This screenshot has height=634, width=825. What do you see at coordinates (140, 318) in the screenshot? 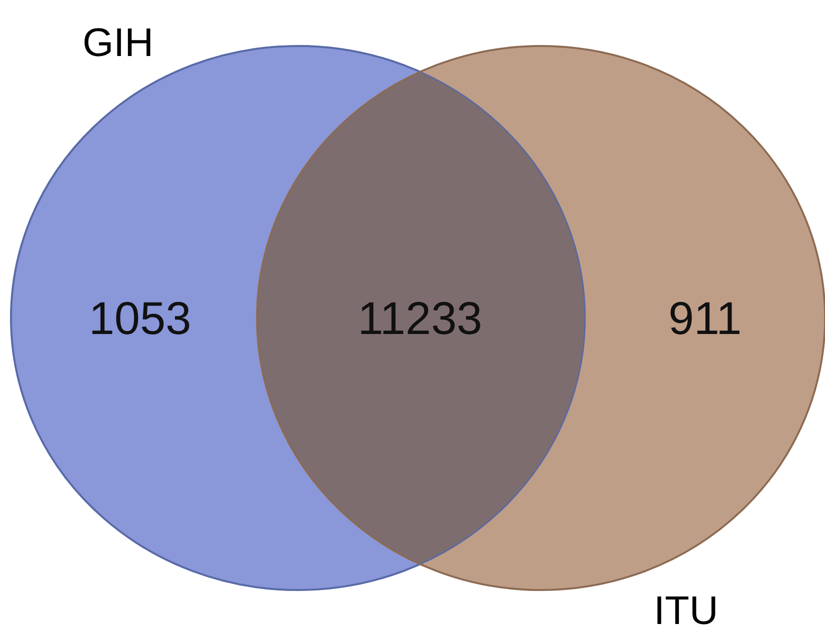
I see `data-label: 1053` at bounding box center [140, 318].